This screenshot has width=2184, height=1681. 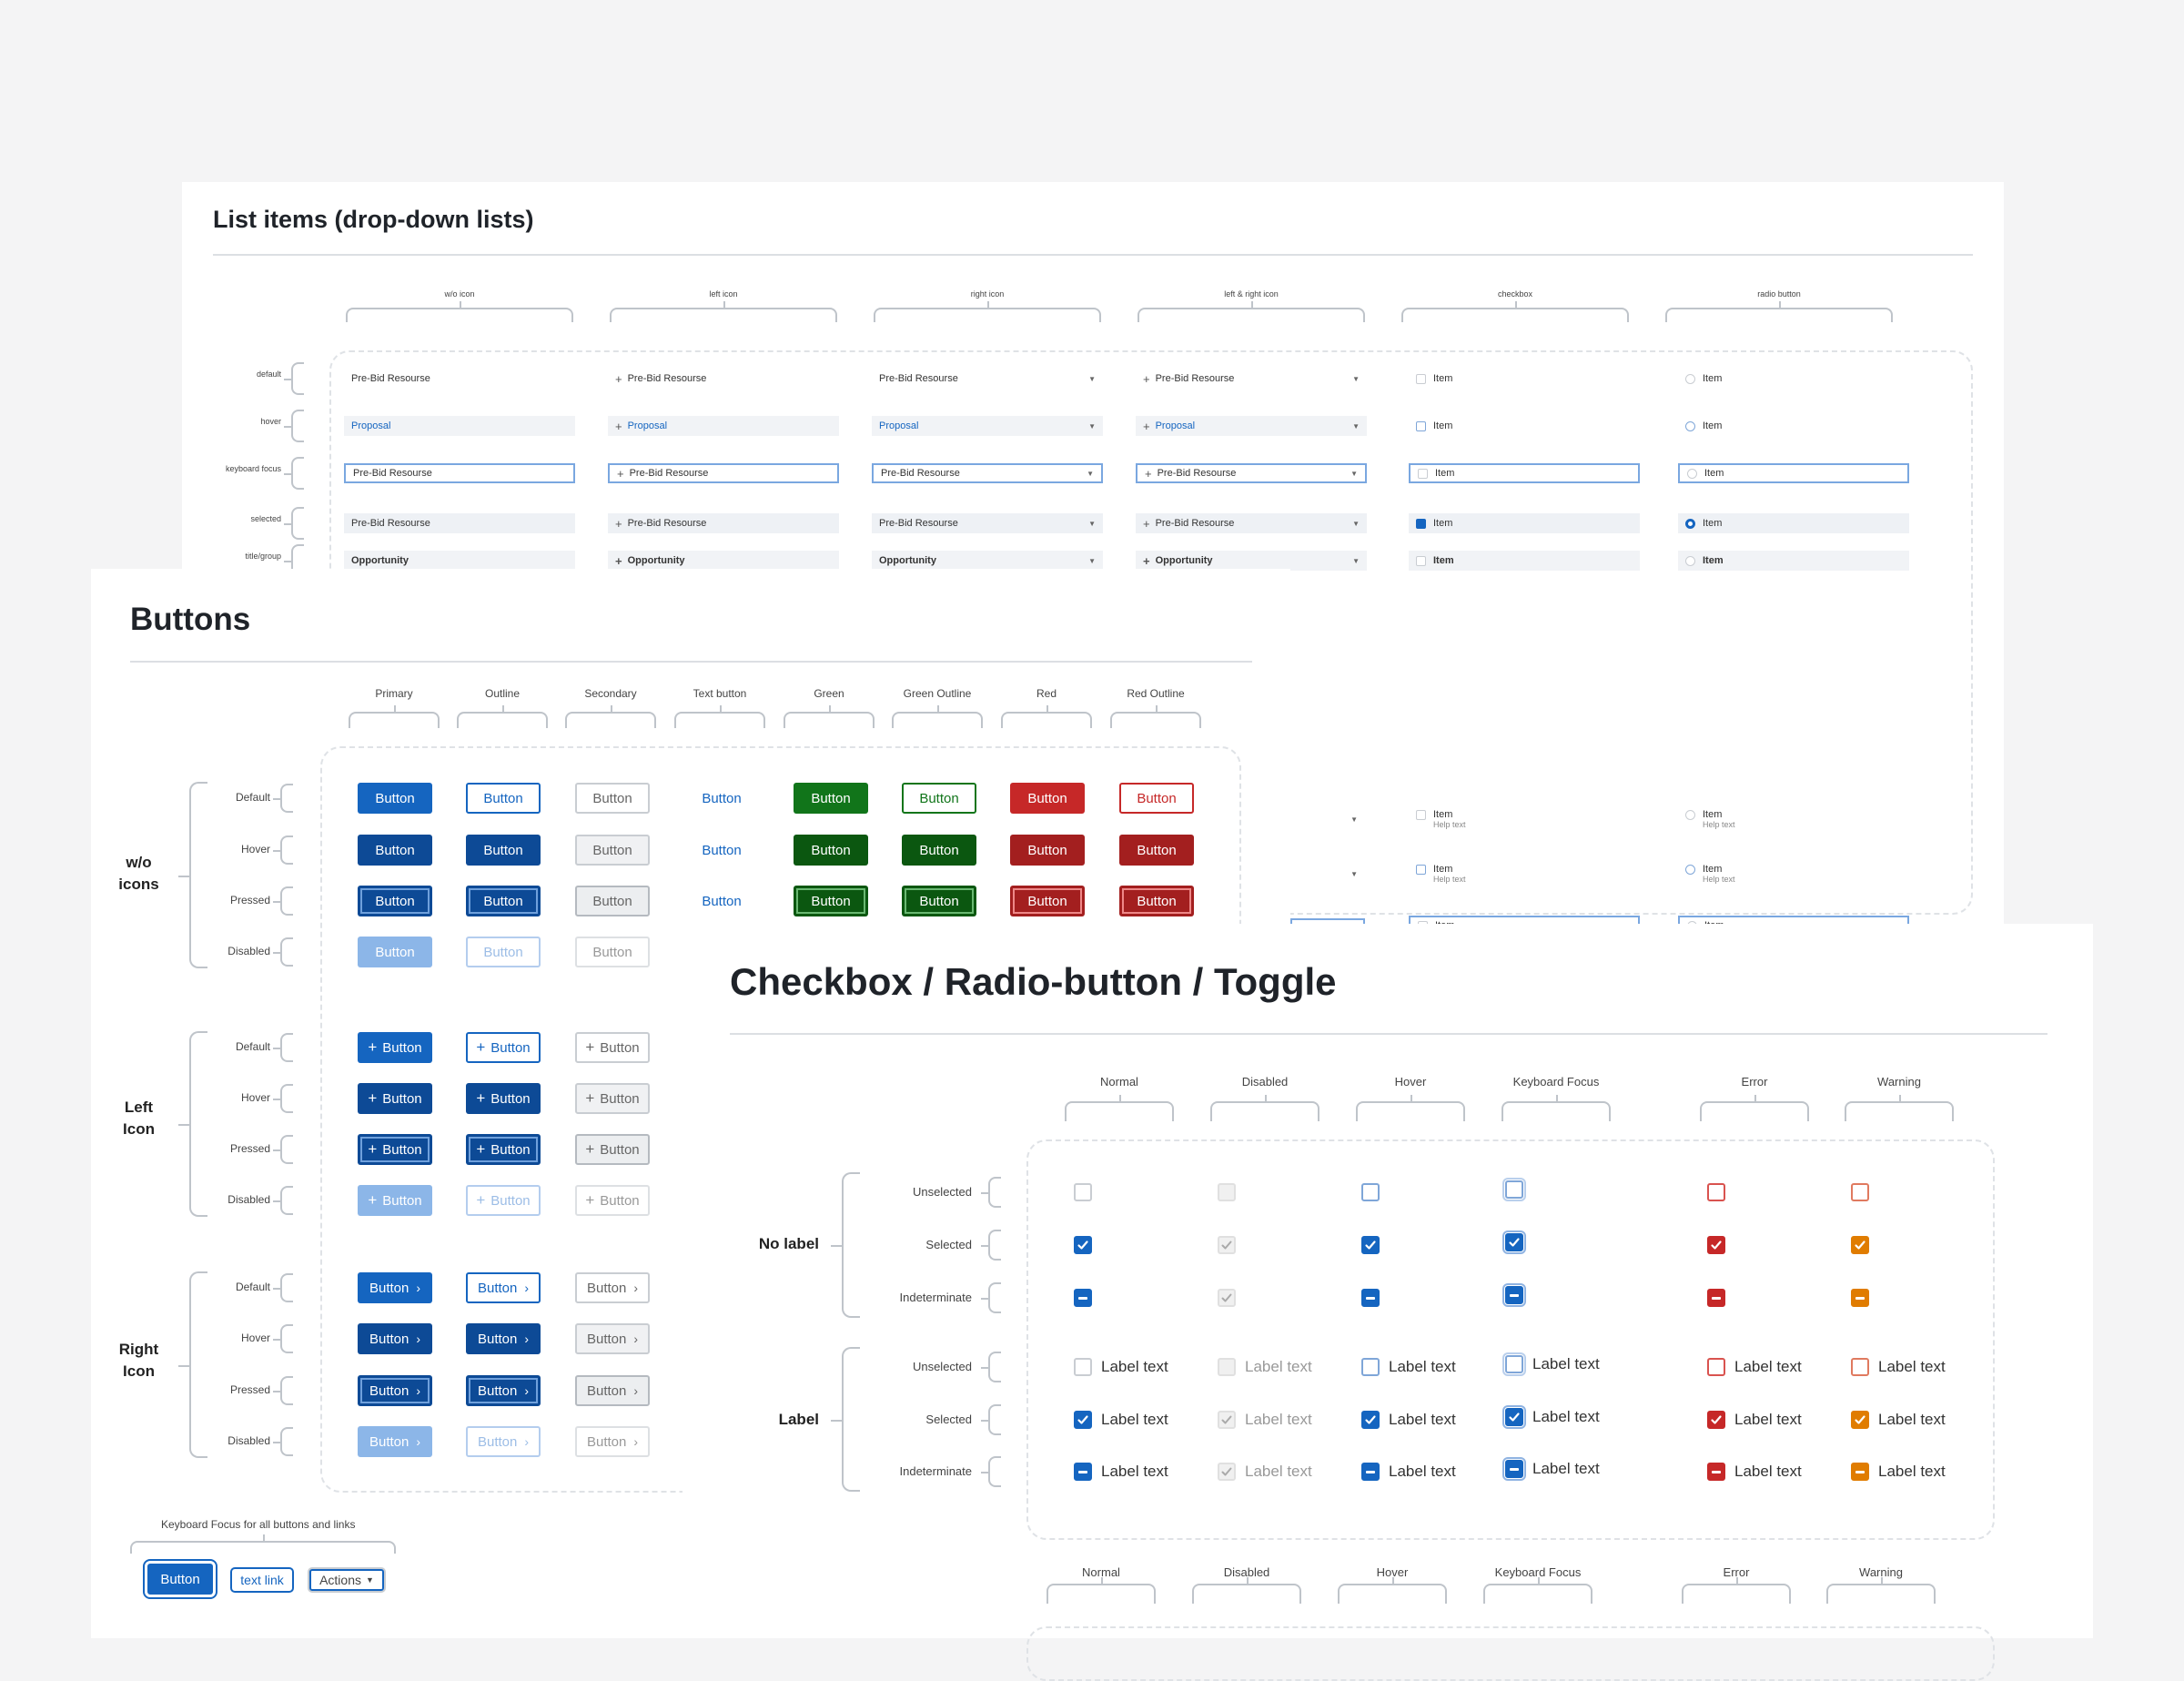 What do you see at coordinates (460, 426) in the screenshot?
I see `list-item: Proposal` at bounding box center [460, 426].